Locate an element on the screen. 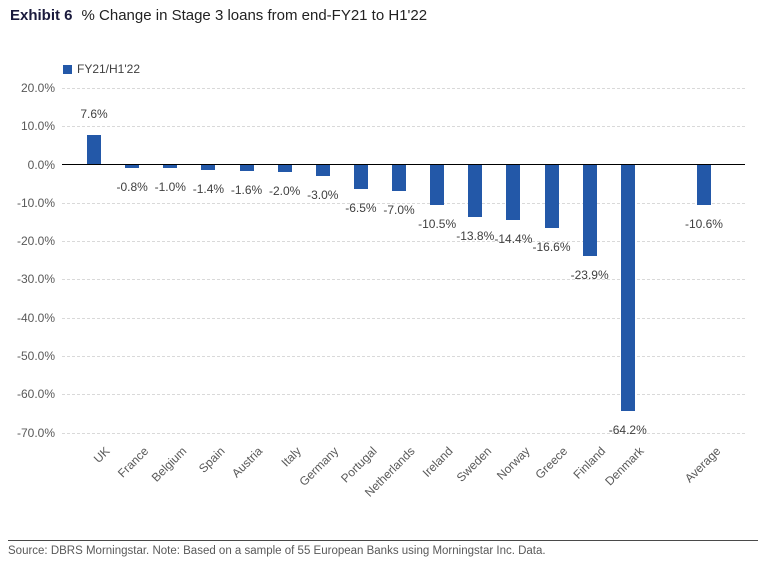 The height and width of the screenshot is (566, 766). bar-value-label: -13.8% is located at coordinates (475, 236).